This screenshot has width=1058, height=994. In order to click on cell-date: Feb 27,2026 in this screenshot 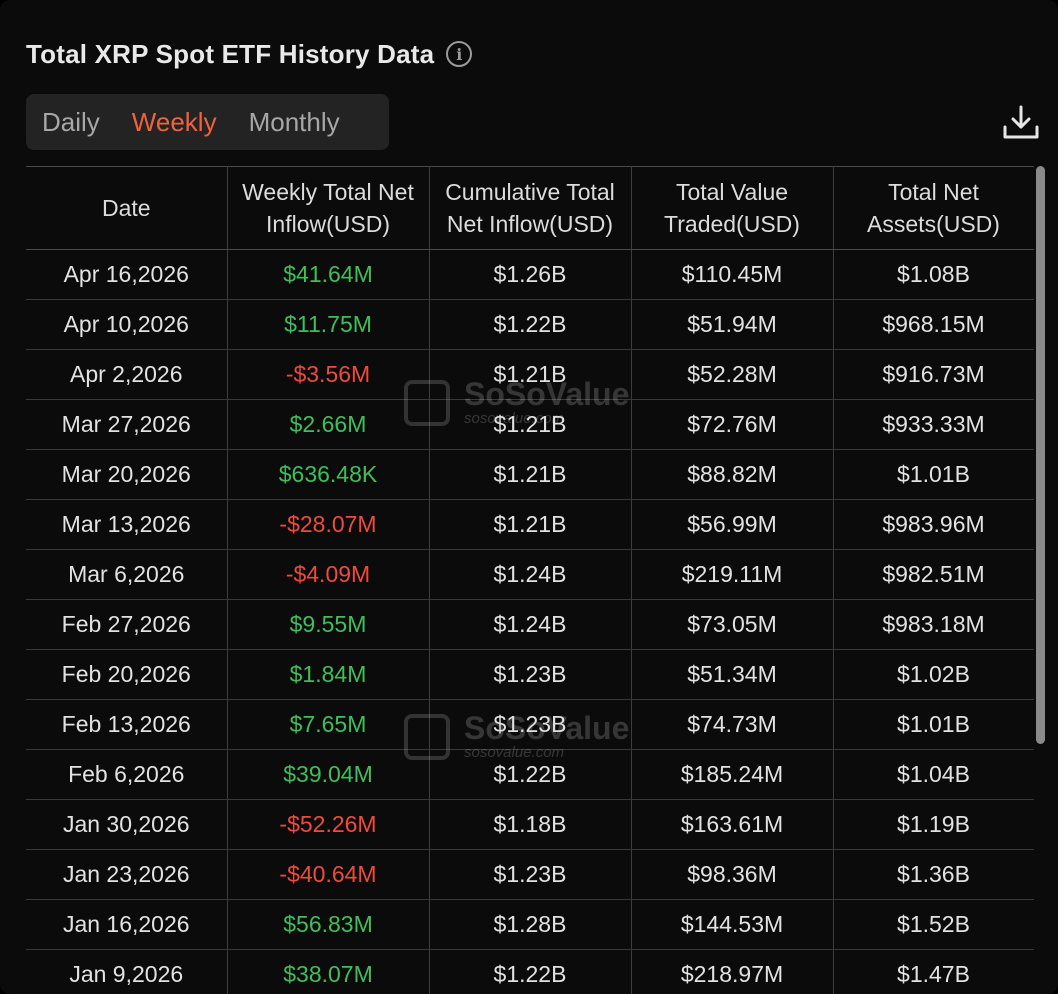, I will do `click(127, 624)`.